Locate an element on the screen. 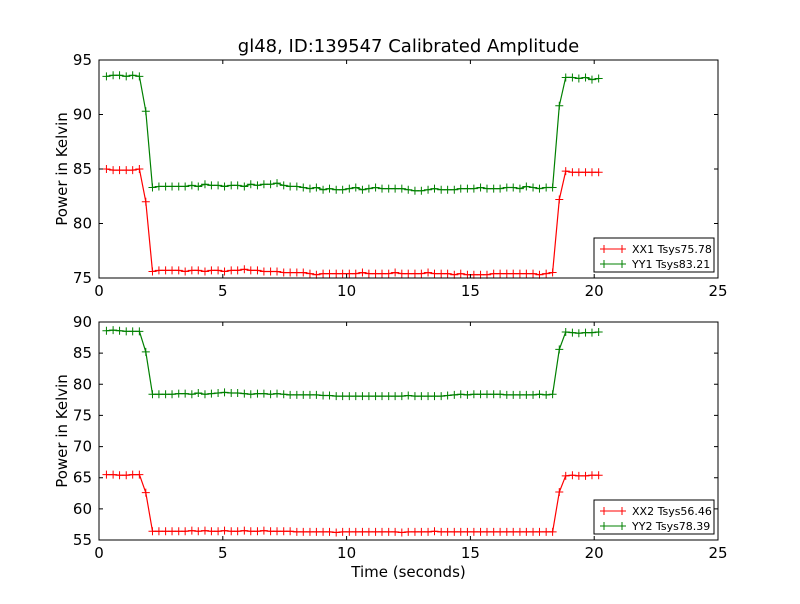 Image resolution: width=800 pixels, height=604 pixels. legend: XX1 Tsys75.78 YY1 Tsys83.21 is located at coordinates (654, 255).